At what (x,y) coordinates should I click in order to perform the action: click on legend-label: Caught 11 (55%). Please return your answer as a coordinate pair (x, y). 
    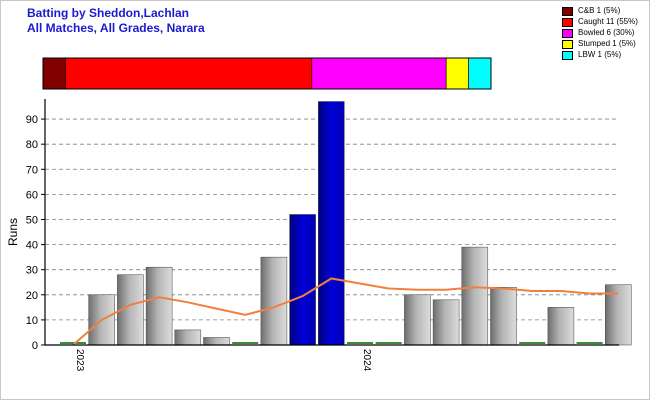
    Looking at the image, I should click on (608, 21).